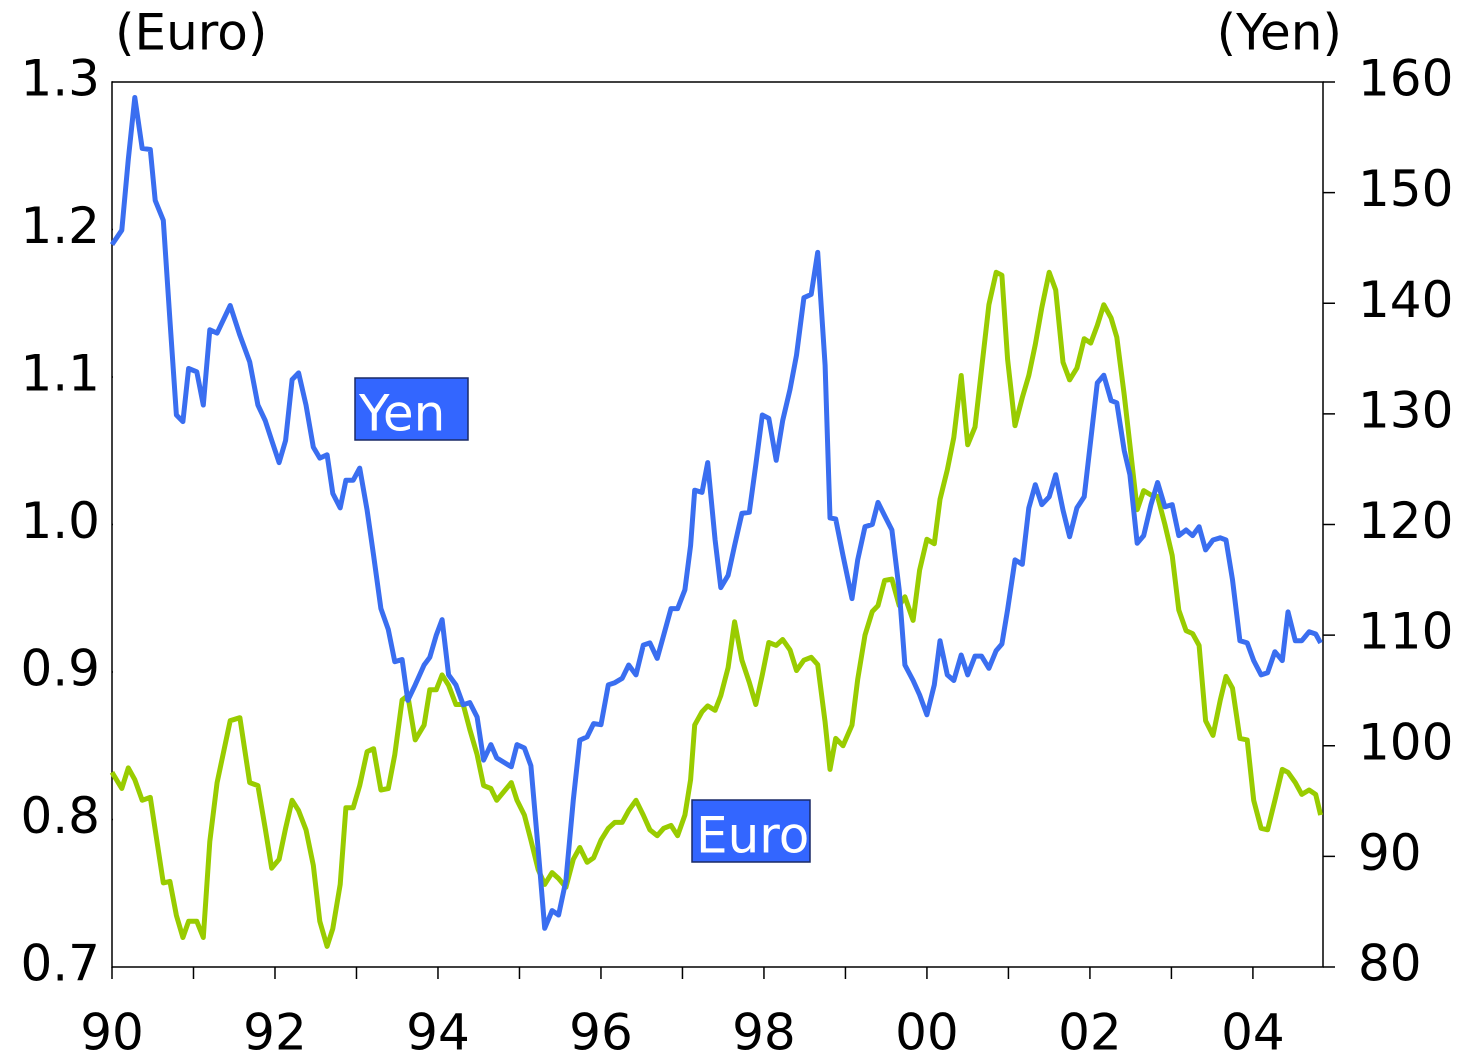 The image size is (1457, 1062). I want to click on y2-tick-label: 100, so click(1405, 742).